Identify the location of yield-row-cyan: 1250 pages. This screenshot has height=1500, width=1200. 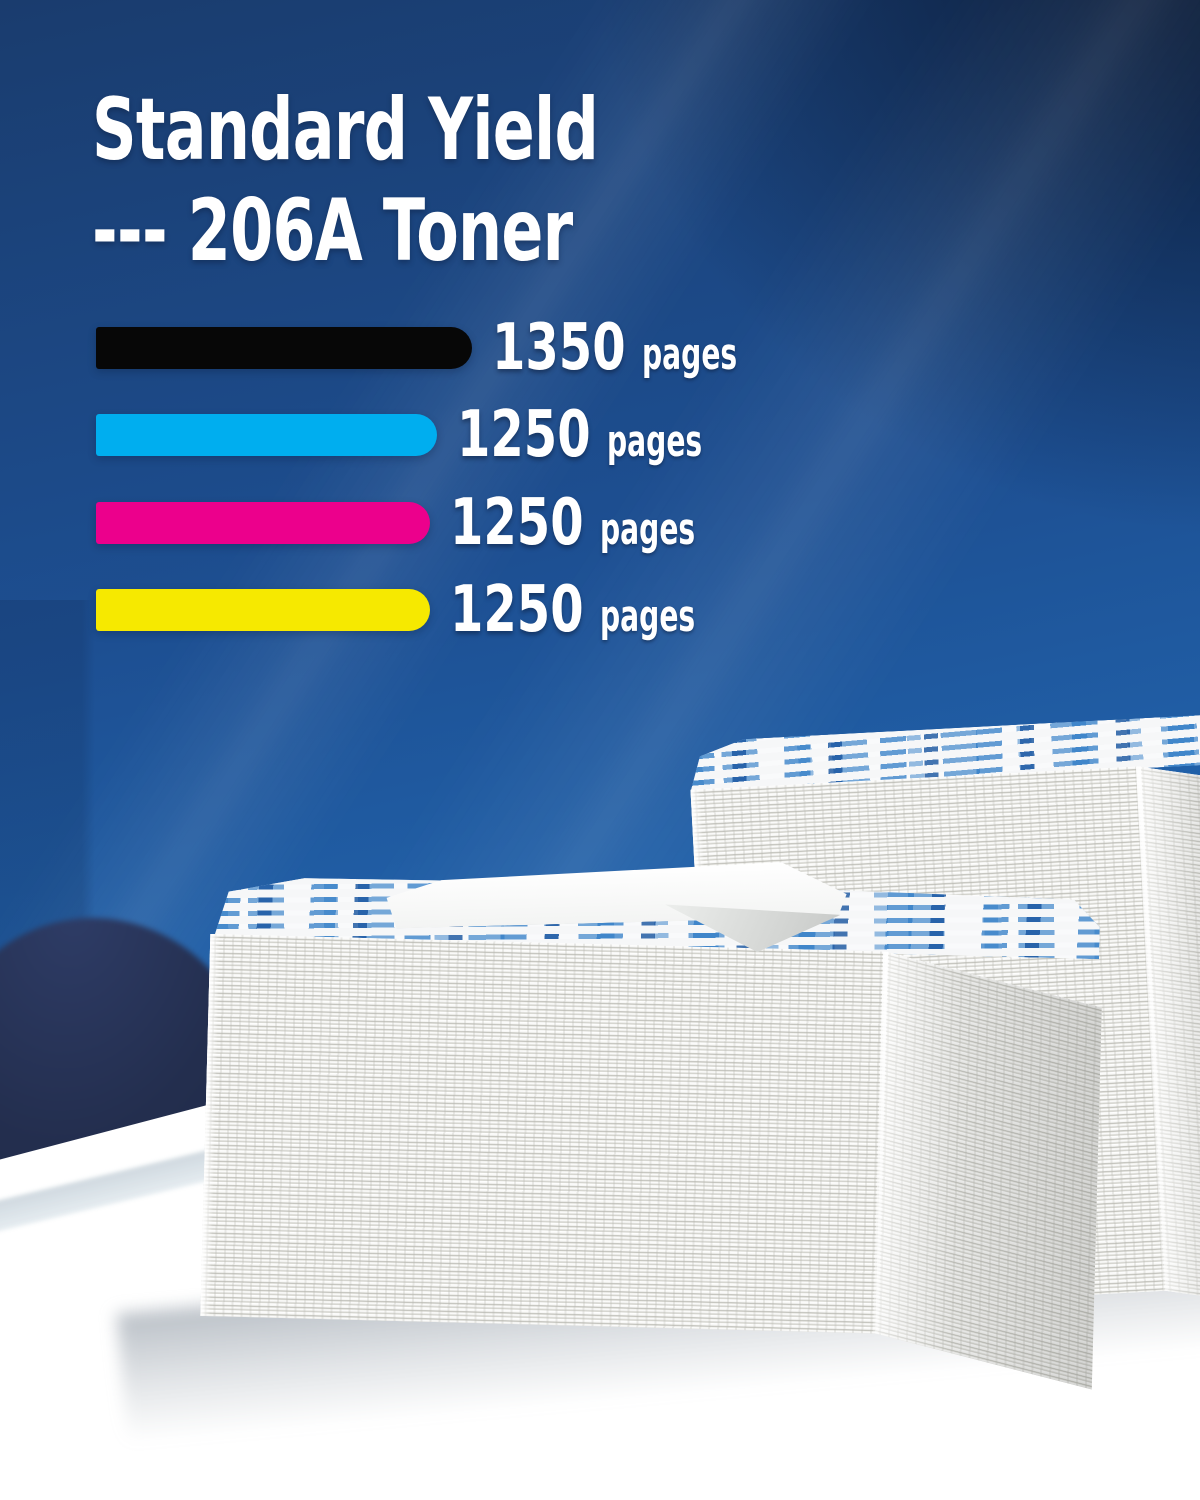
(426, 435).